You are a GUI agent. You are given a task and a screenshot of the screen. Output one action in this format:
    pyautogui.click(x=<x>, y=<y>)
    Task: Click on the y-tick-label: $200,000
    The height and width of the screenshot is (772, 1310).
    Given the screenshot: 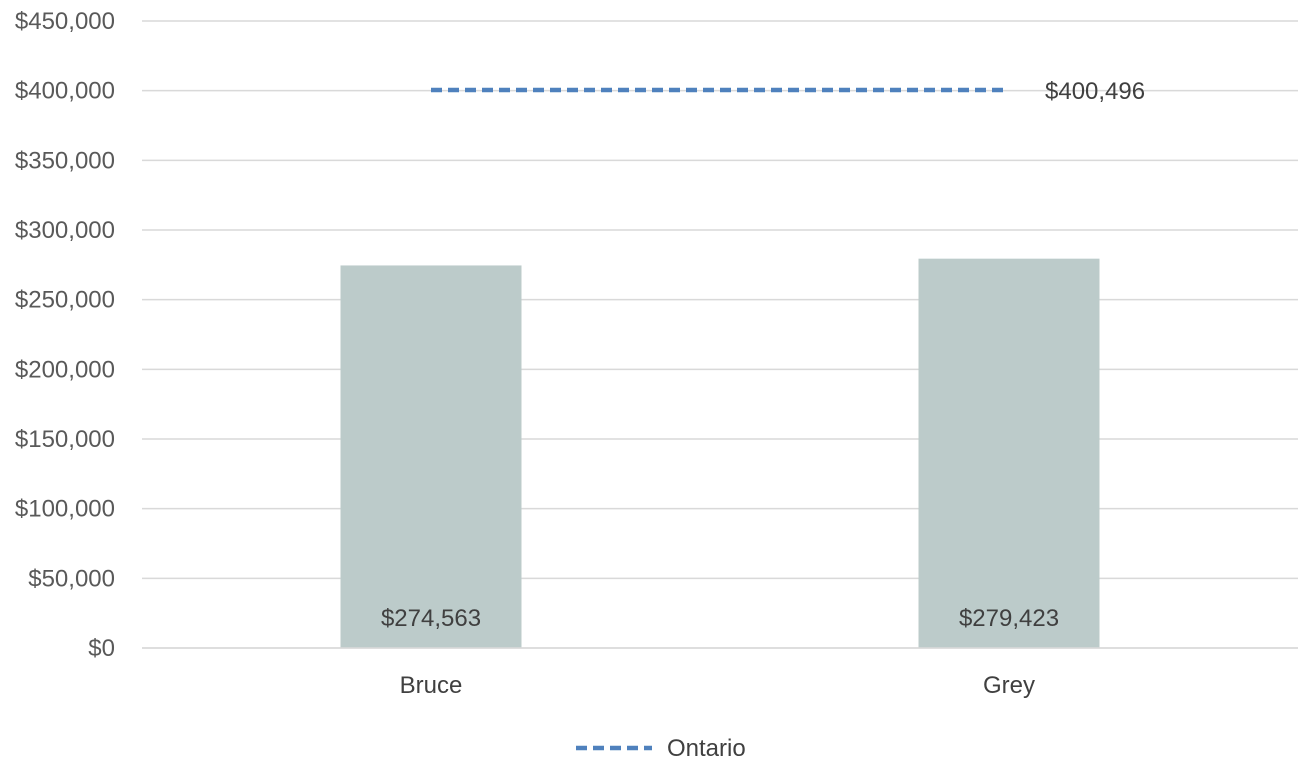 What is the action you would take?
    pyautogui.click(x=65, y=369)
    